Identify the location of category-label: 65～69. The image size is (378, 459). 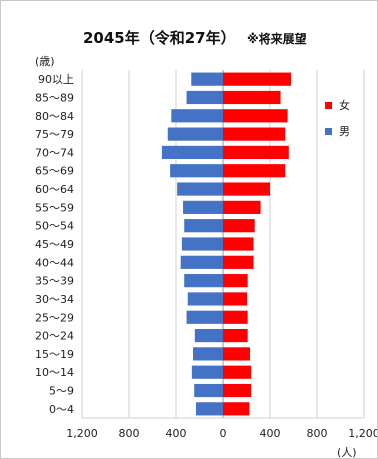
(54, 171).